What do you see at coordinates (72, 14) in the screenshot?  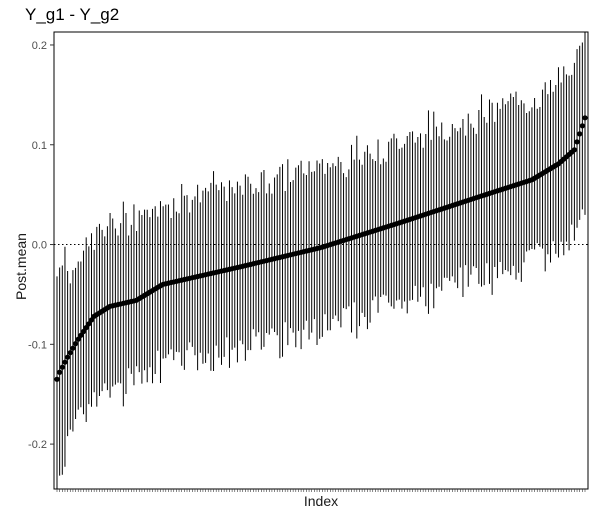 I see `chart-title: Y_g1 - Y_g2` at bounding box center [72, 14].